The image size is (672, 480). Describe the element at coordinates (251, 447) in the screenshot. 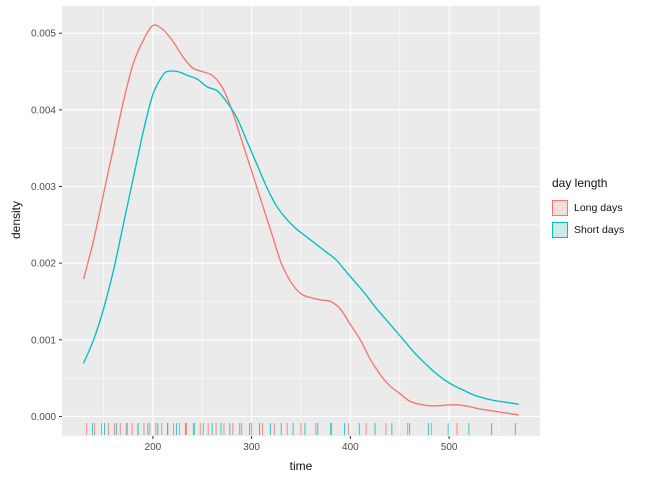

I see `x-tick-label: 300` at that location.